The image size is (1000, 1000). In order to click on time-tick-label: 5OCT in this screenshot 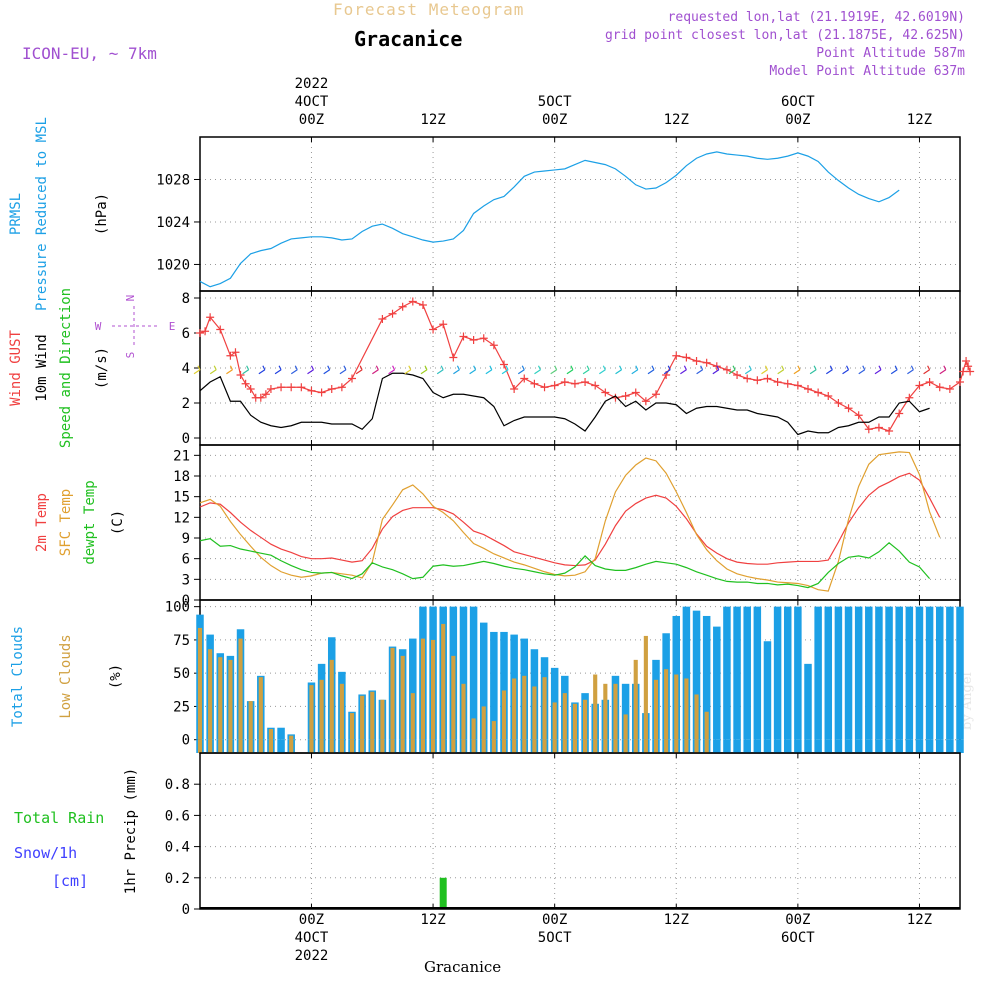, I will do `click(554, 102)`.